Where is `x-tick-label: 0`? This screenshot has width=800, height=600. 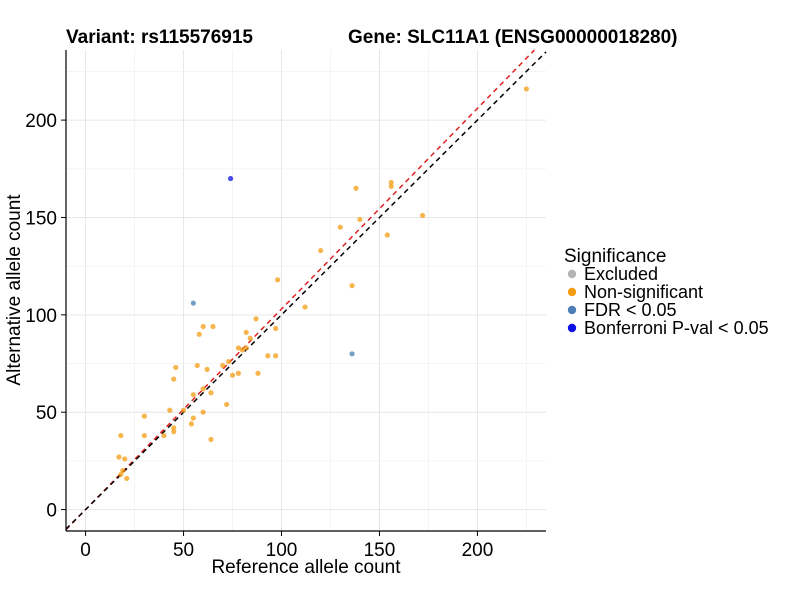
x-tick-label: 0 is located at coordinates (85, 550).